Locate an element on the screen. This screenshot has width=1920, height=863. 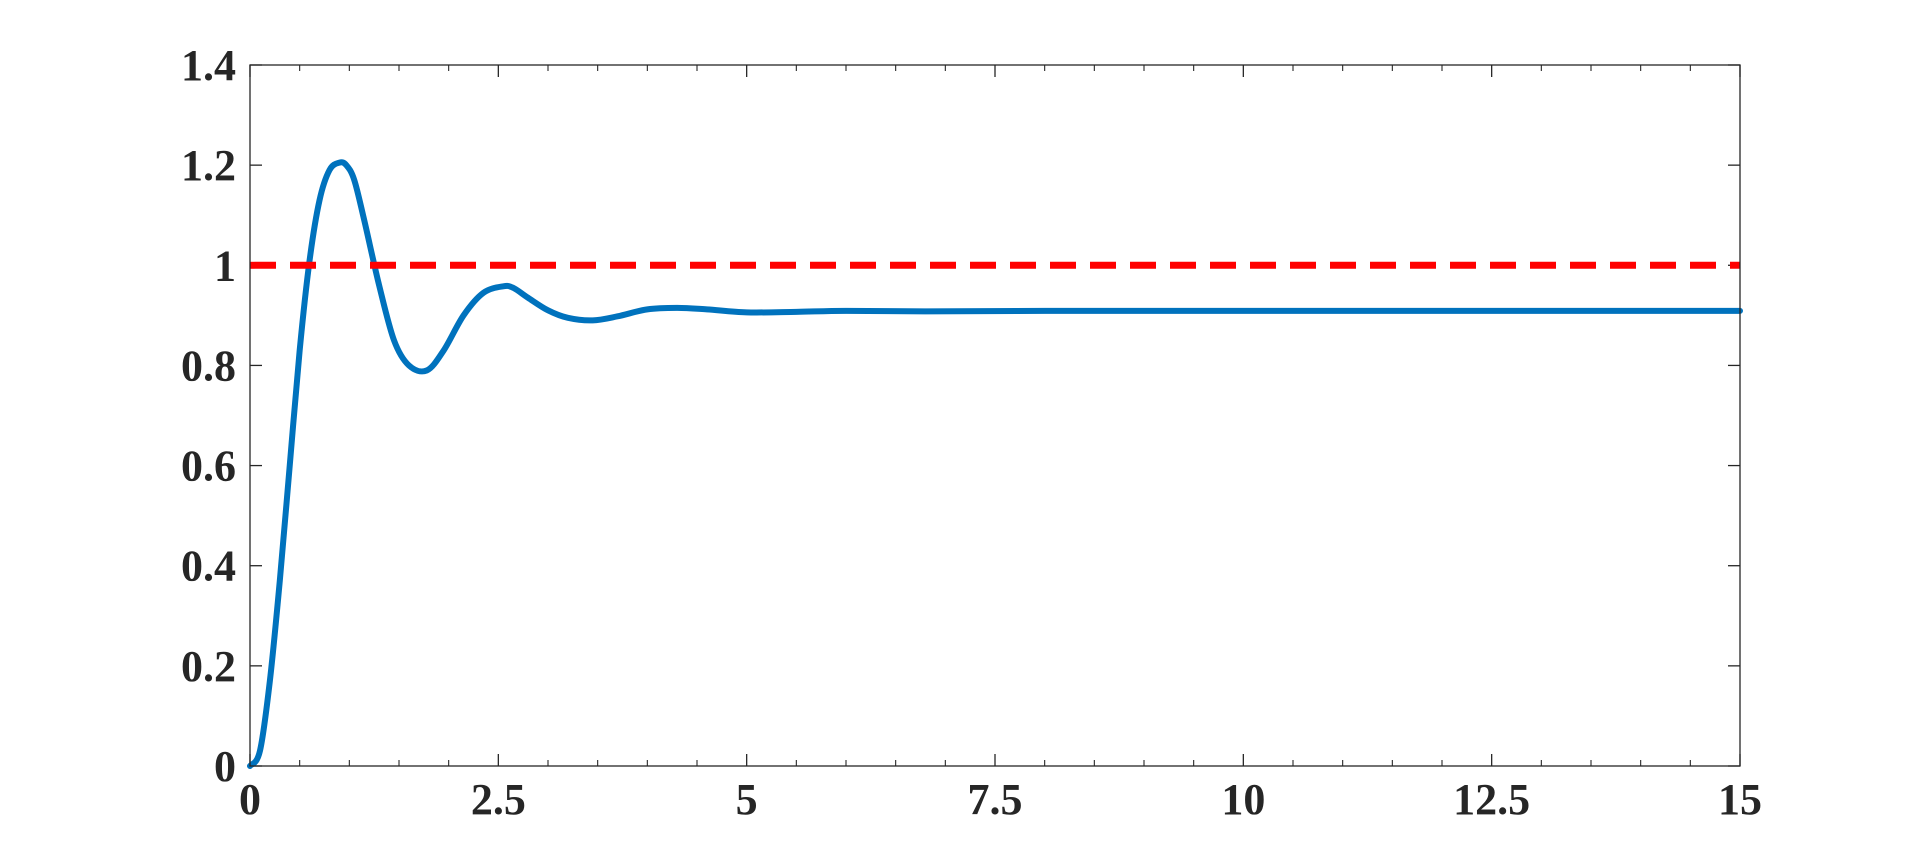
x-tick-label: 5 is located at coordinates (747, 799).